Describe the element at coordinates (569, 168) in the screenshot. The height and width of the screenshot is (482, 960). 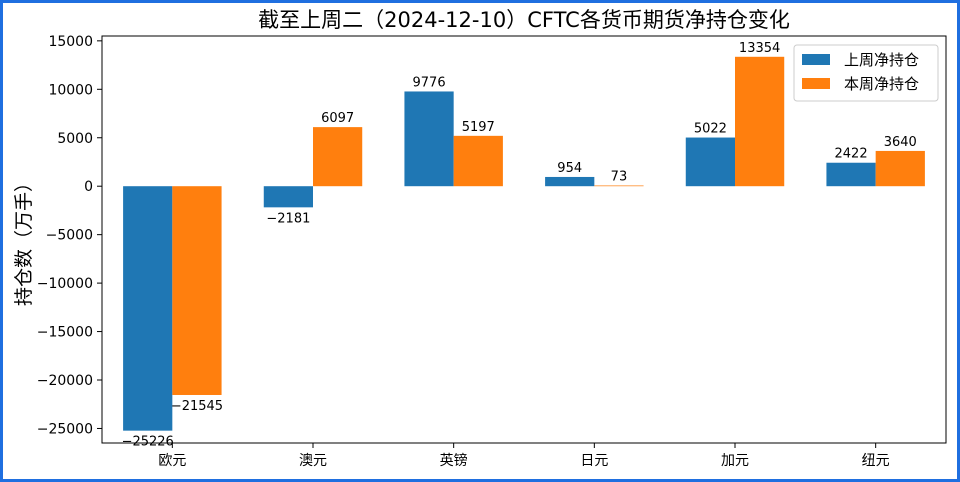
I see `data-label: 954` at that location.